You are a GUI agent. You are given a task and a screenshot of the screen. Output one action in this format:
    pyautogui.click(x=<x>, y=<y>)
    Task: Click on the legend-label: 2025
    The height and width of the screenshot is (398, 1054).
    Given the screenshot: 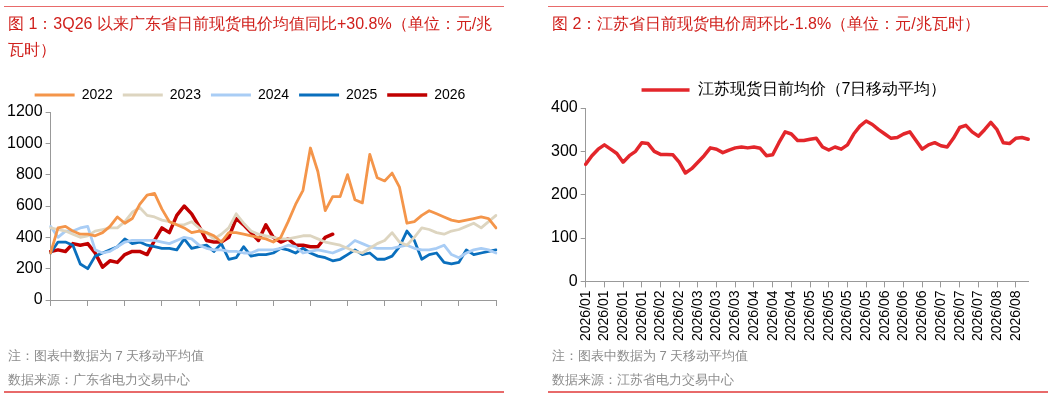 What is the action you would take?
    pyautogui.click(x=362, y=93)
    